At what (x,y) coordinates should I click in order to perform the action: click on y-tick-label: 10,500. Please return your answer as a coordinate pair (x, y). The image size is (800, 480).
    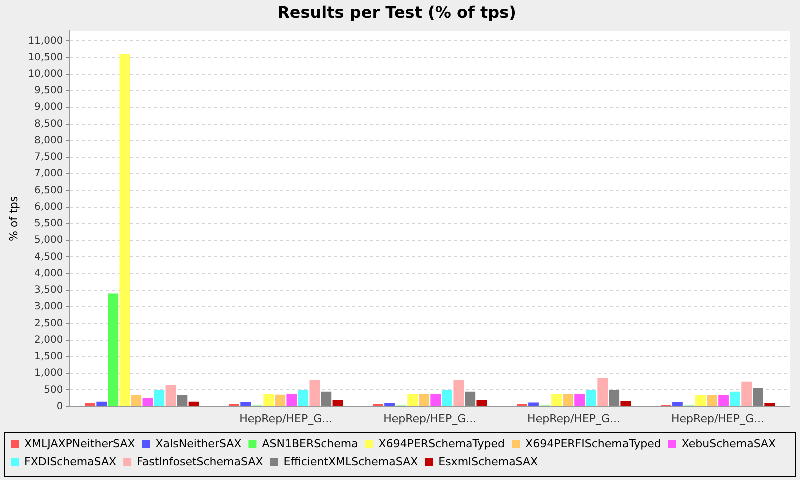
    Looking at the image, I should click on (46, 58).